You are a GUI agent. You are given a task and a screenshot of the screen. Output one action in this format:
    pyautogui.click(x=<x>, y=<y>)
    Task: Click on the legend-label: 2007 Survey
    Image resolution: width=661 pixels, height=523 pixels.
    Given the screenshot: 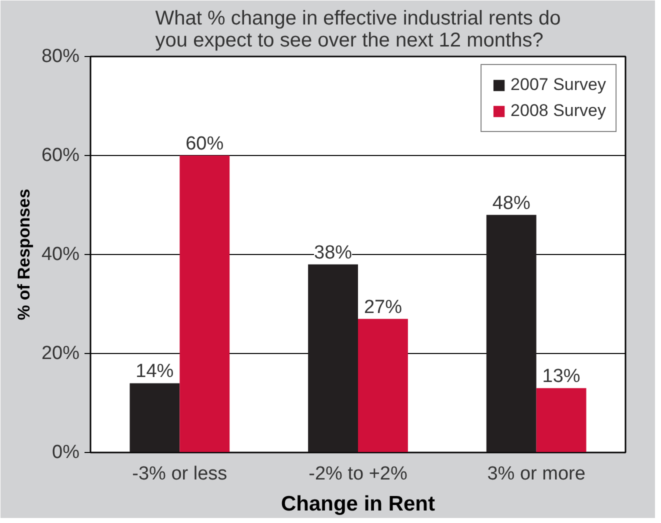 What is the action you would take?
    pyautogui.click(x=558, y=85)
    